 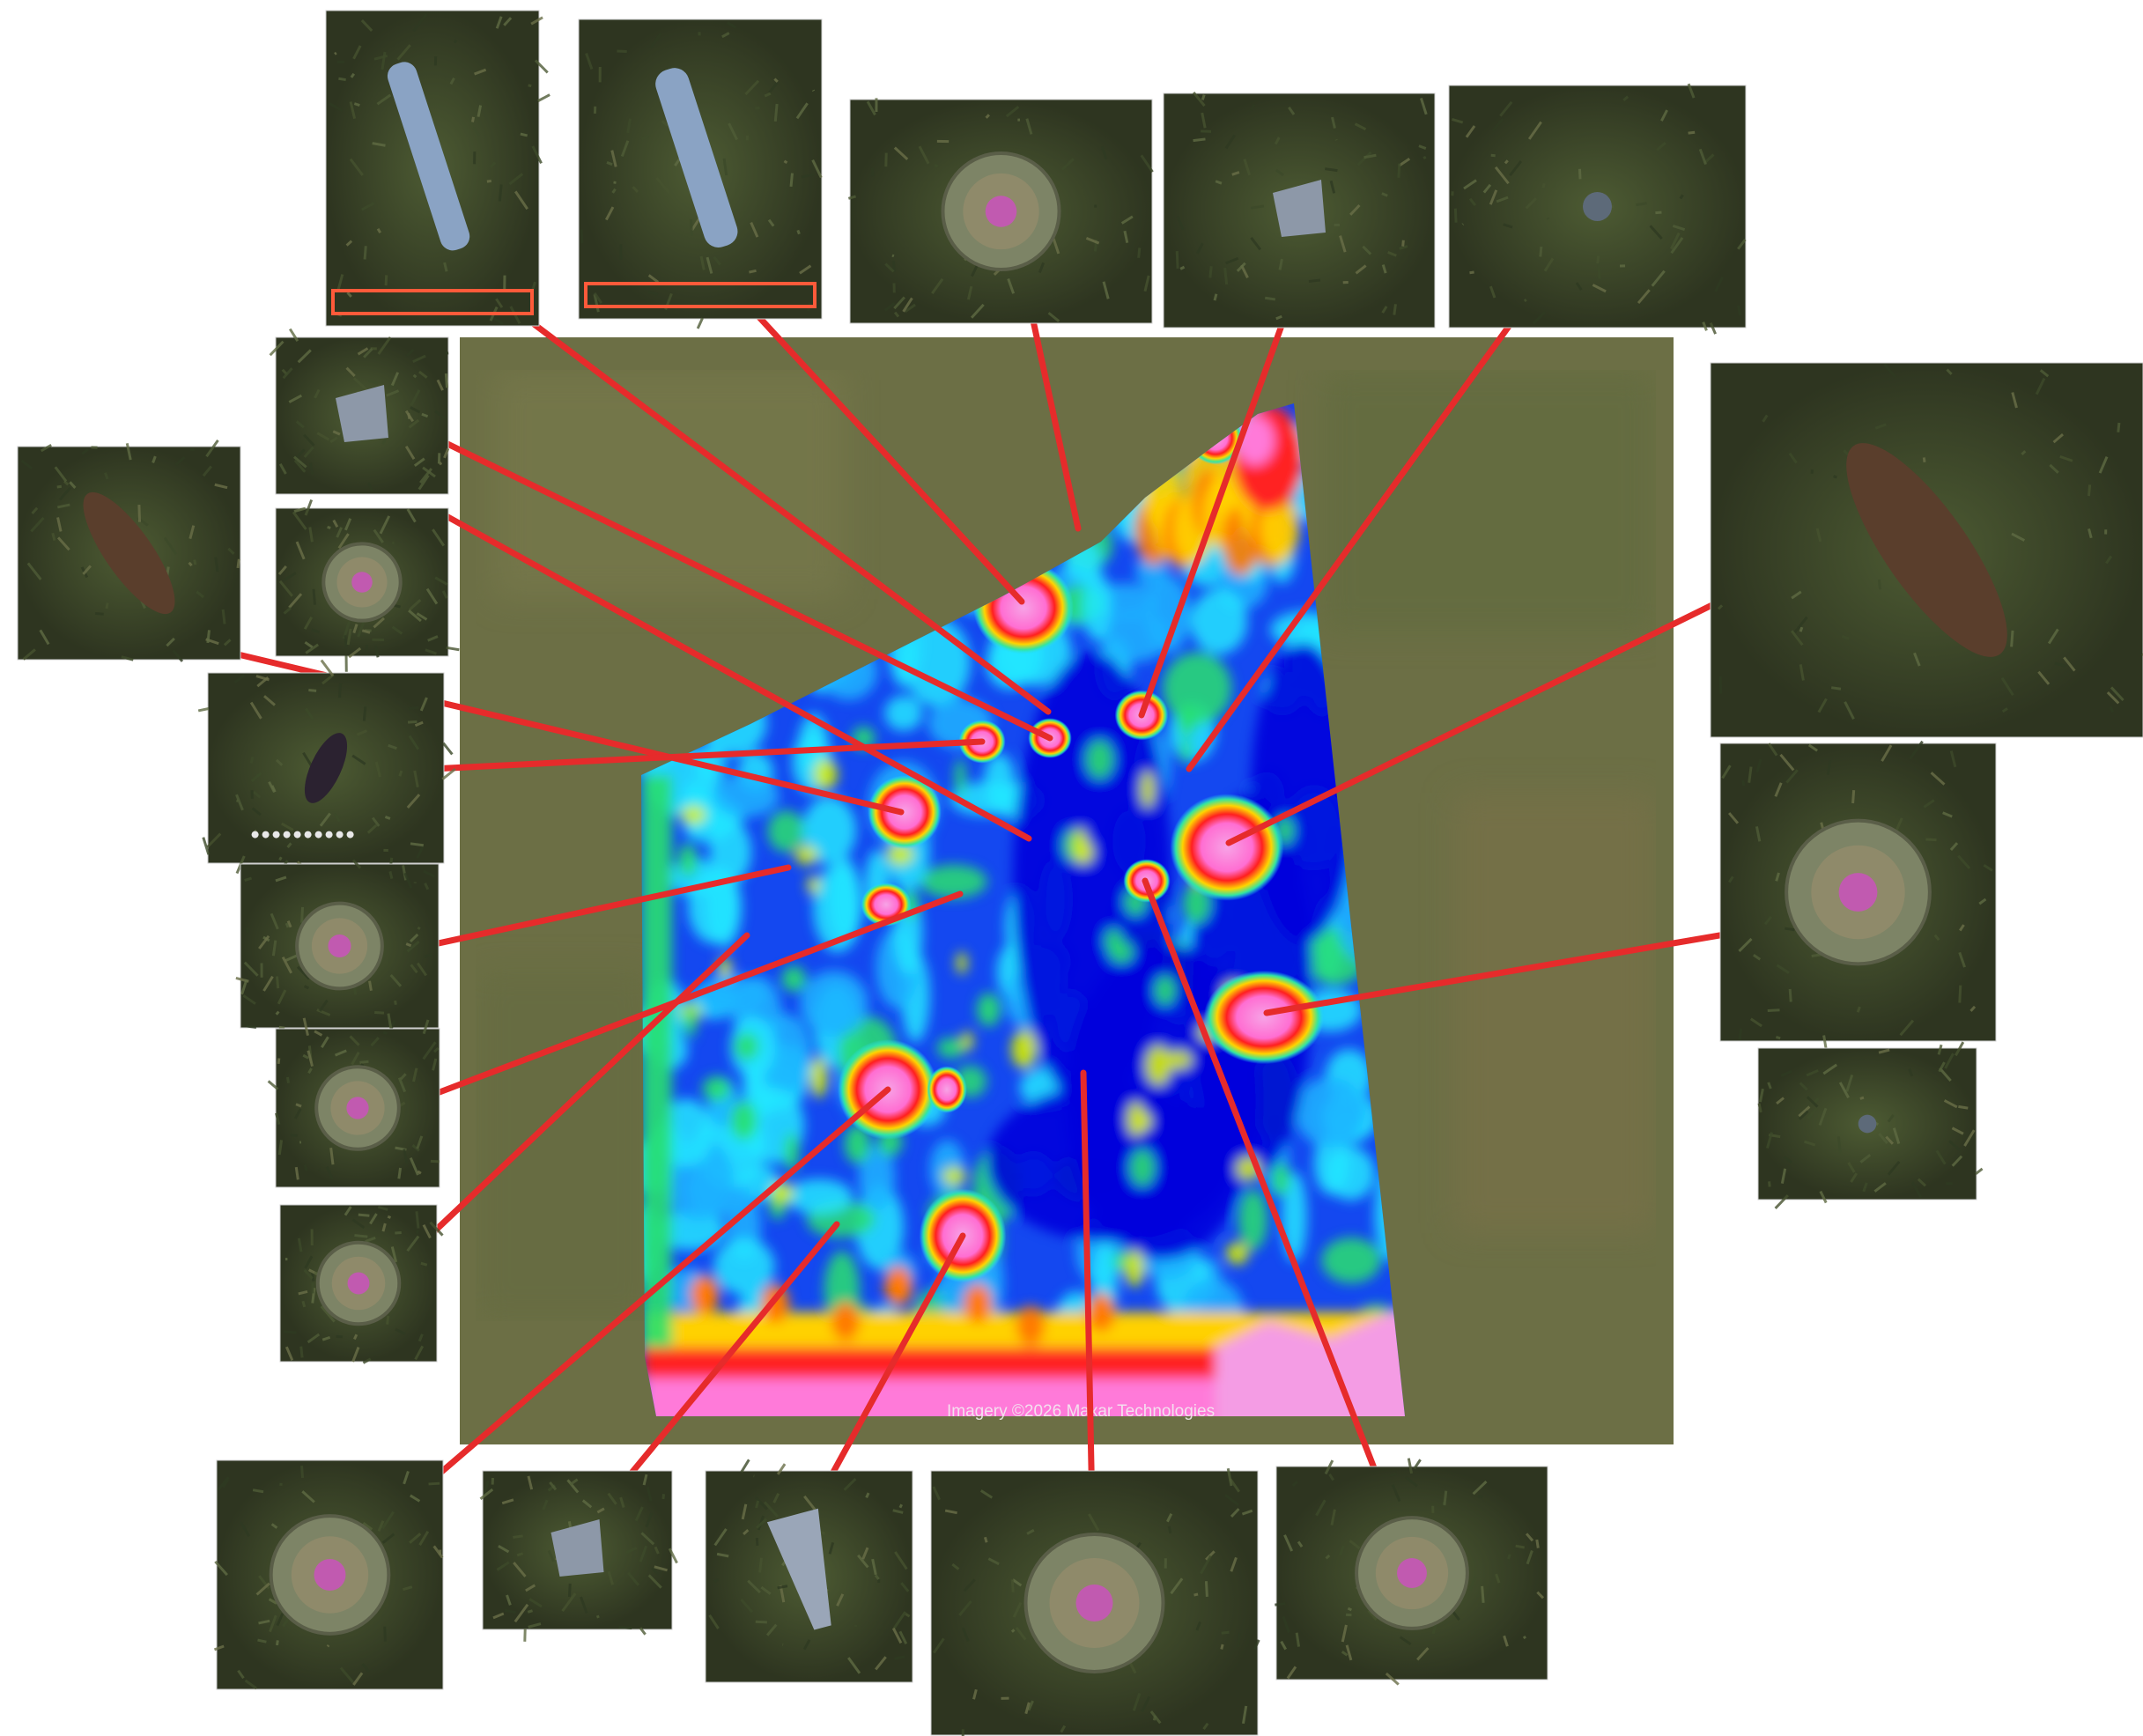 I want to click on imagery-credit: Imagery ©2026 Maxar Technologies, so click(x=1081, y=1411).